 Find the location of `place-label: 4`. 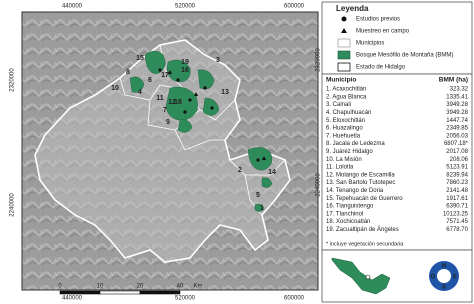

place-label: 4 is located at coordinates (140, 92).